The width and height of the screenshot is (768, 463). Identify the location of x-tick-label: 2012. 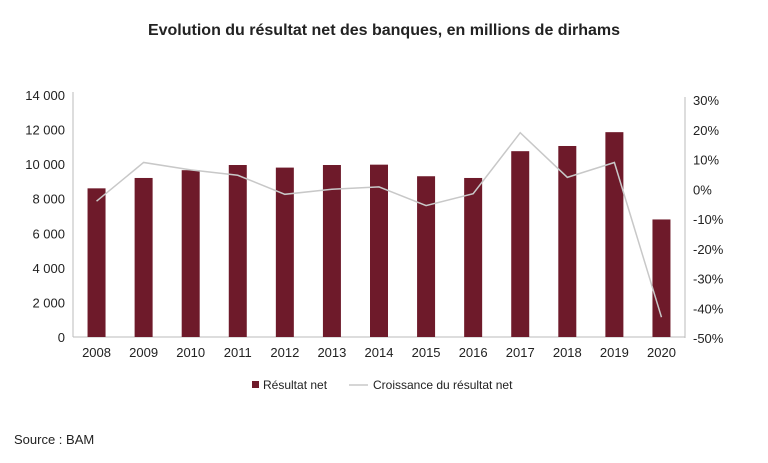
(284, 352).